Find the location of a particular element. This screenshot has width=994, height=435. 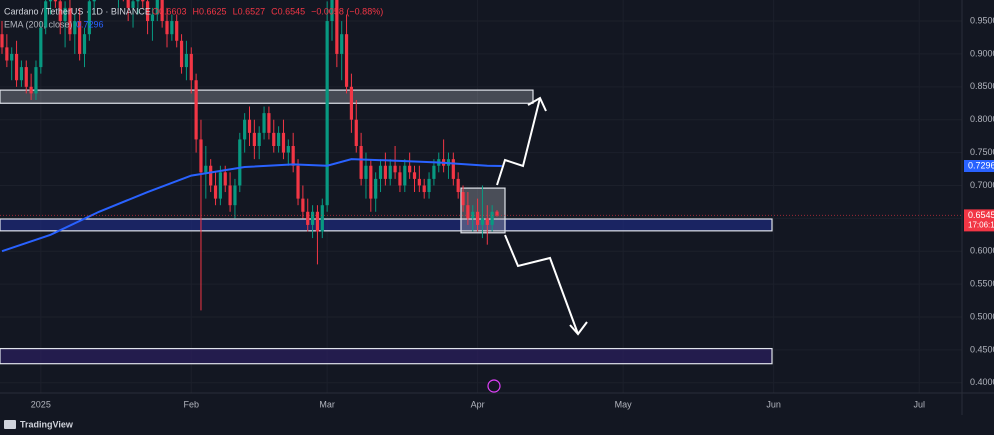

x-tick-label: Mar is located at coordinates (327, 404).